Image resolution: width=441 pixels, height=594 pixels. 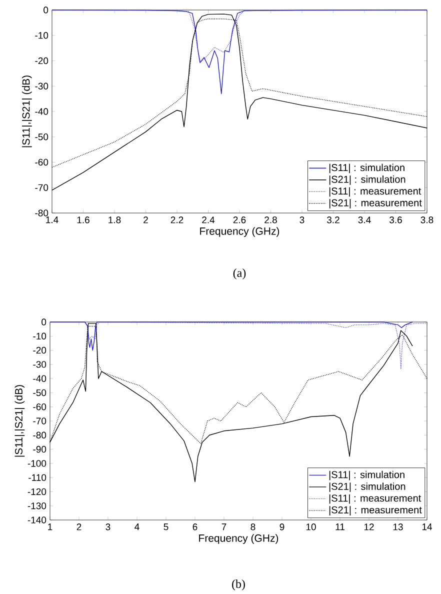 What do you see at coordinates (311, 527) in the screenshot?
I see `x-tick-label: 10` at bounding box center [311, 527].